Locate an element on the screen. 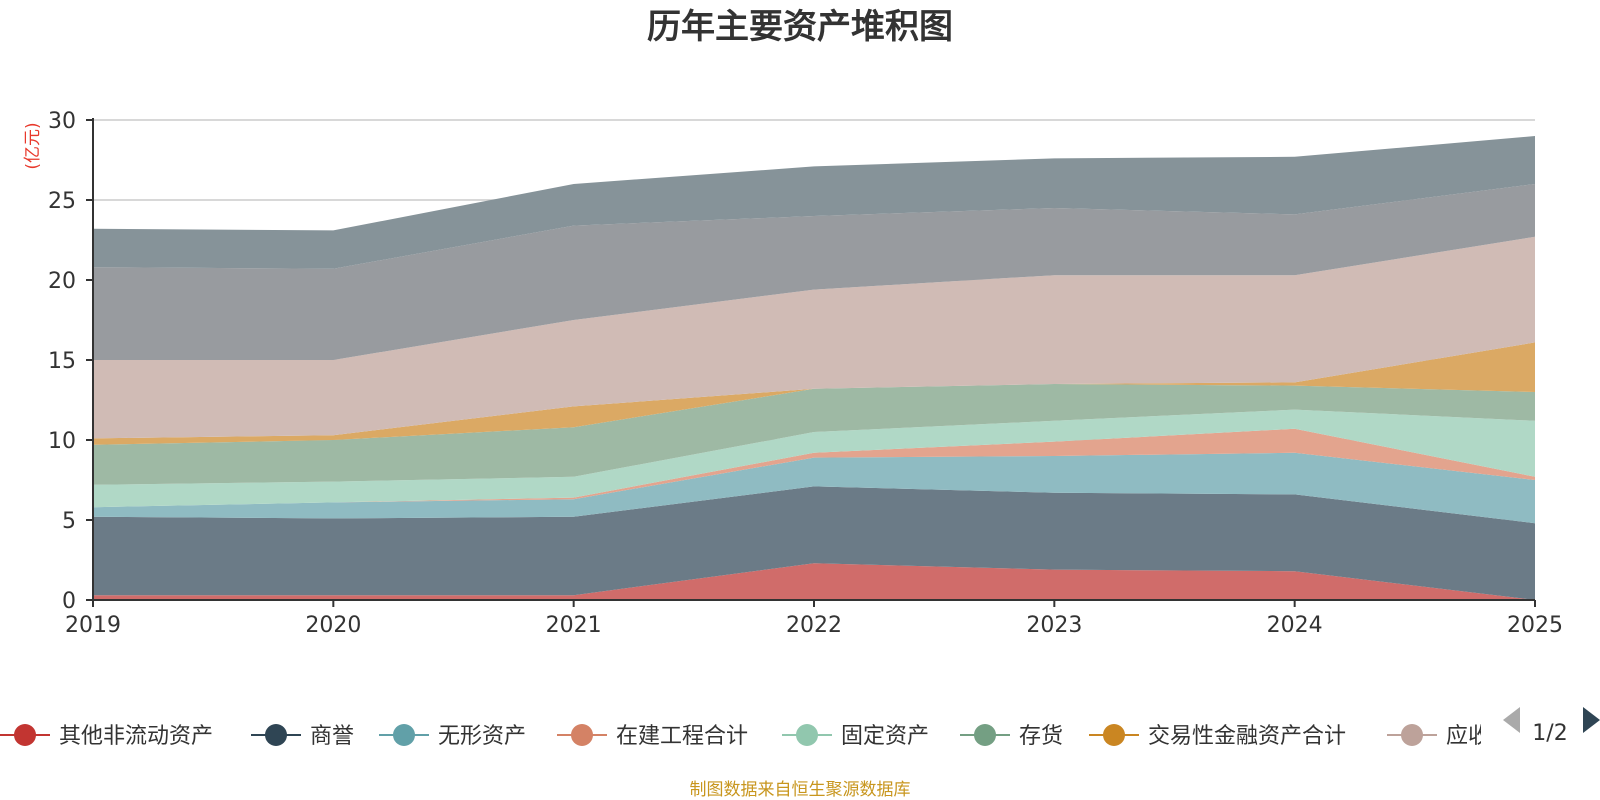 This screenshot has height=800, width=1600. x-tick-label: 2019 is located at coordinates (93, 625).